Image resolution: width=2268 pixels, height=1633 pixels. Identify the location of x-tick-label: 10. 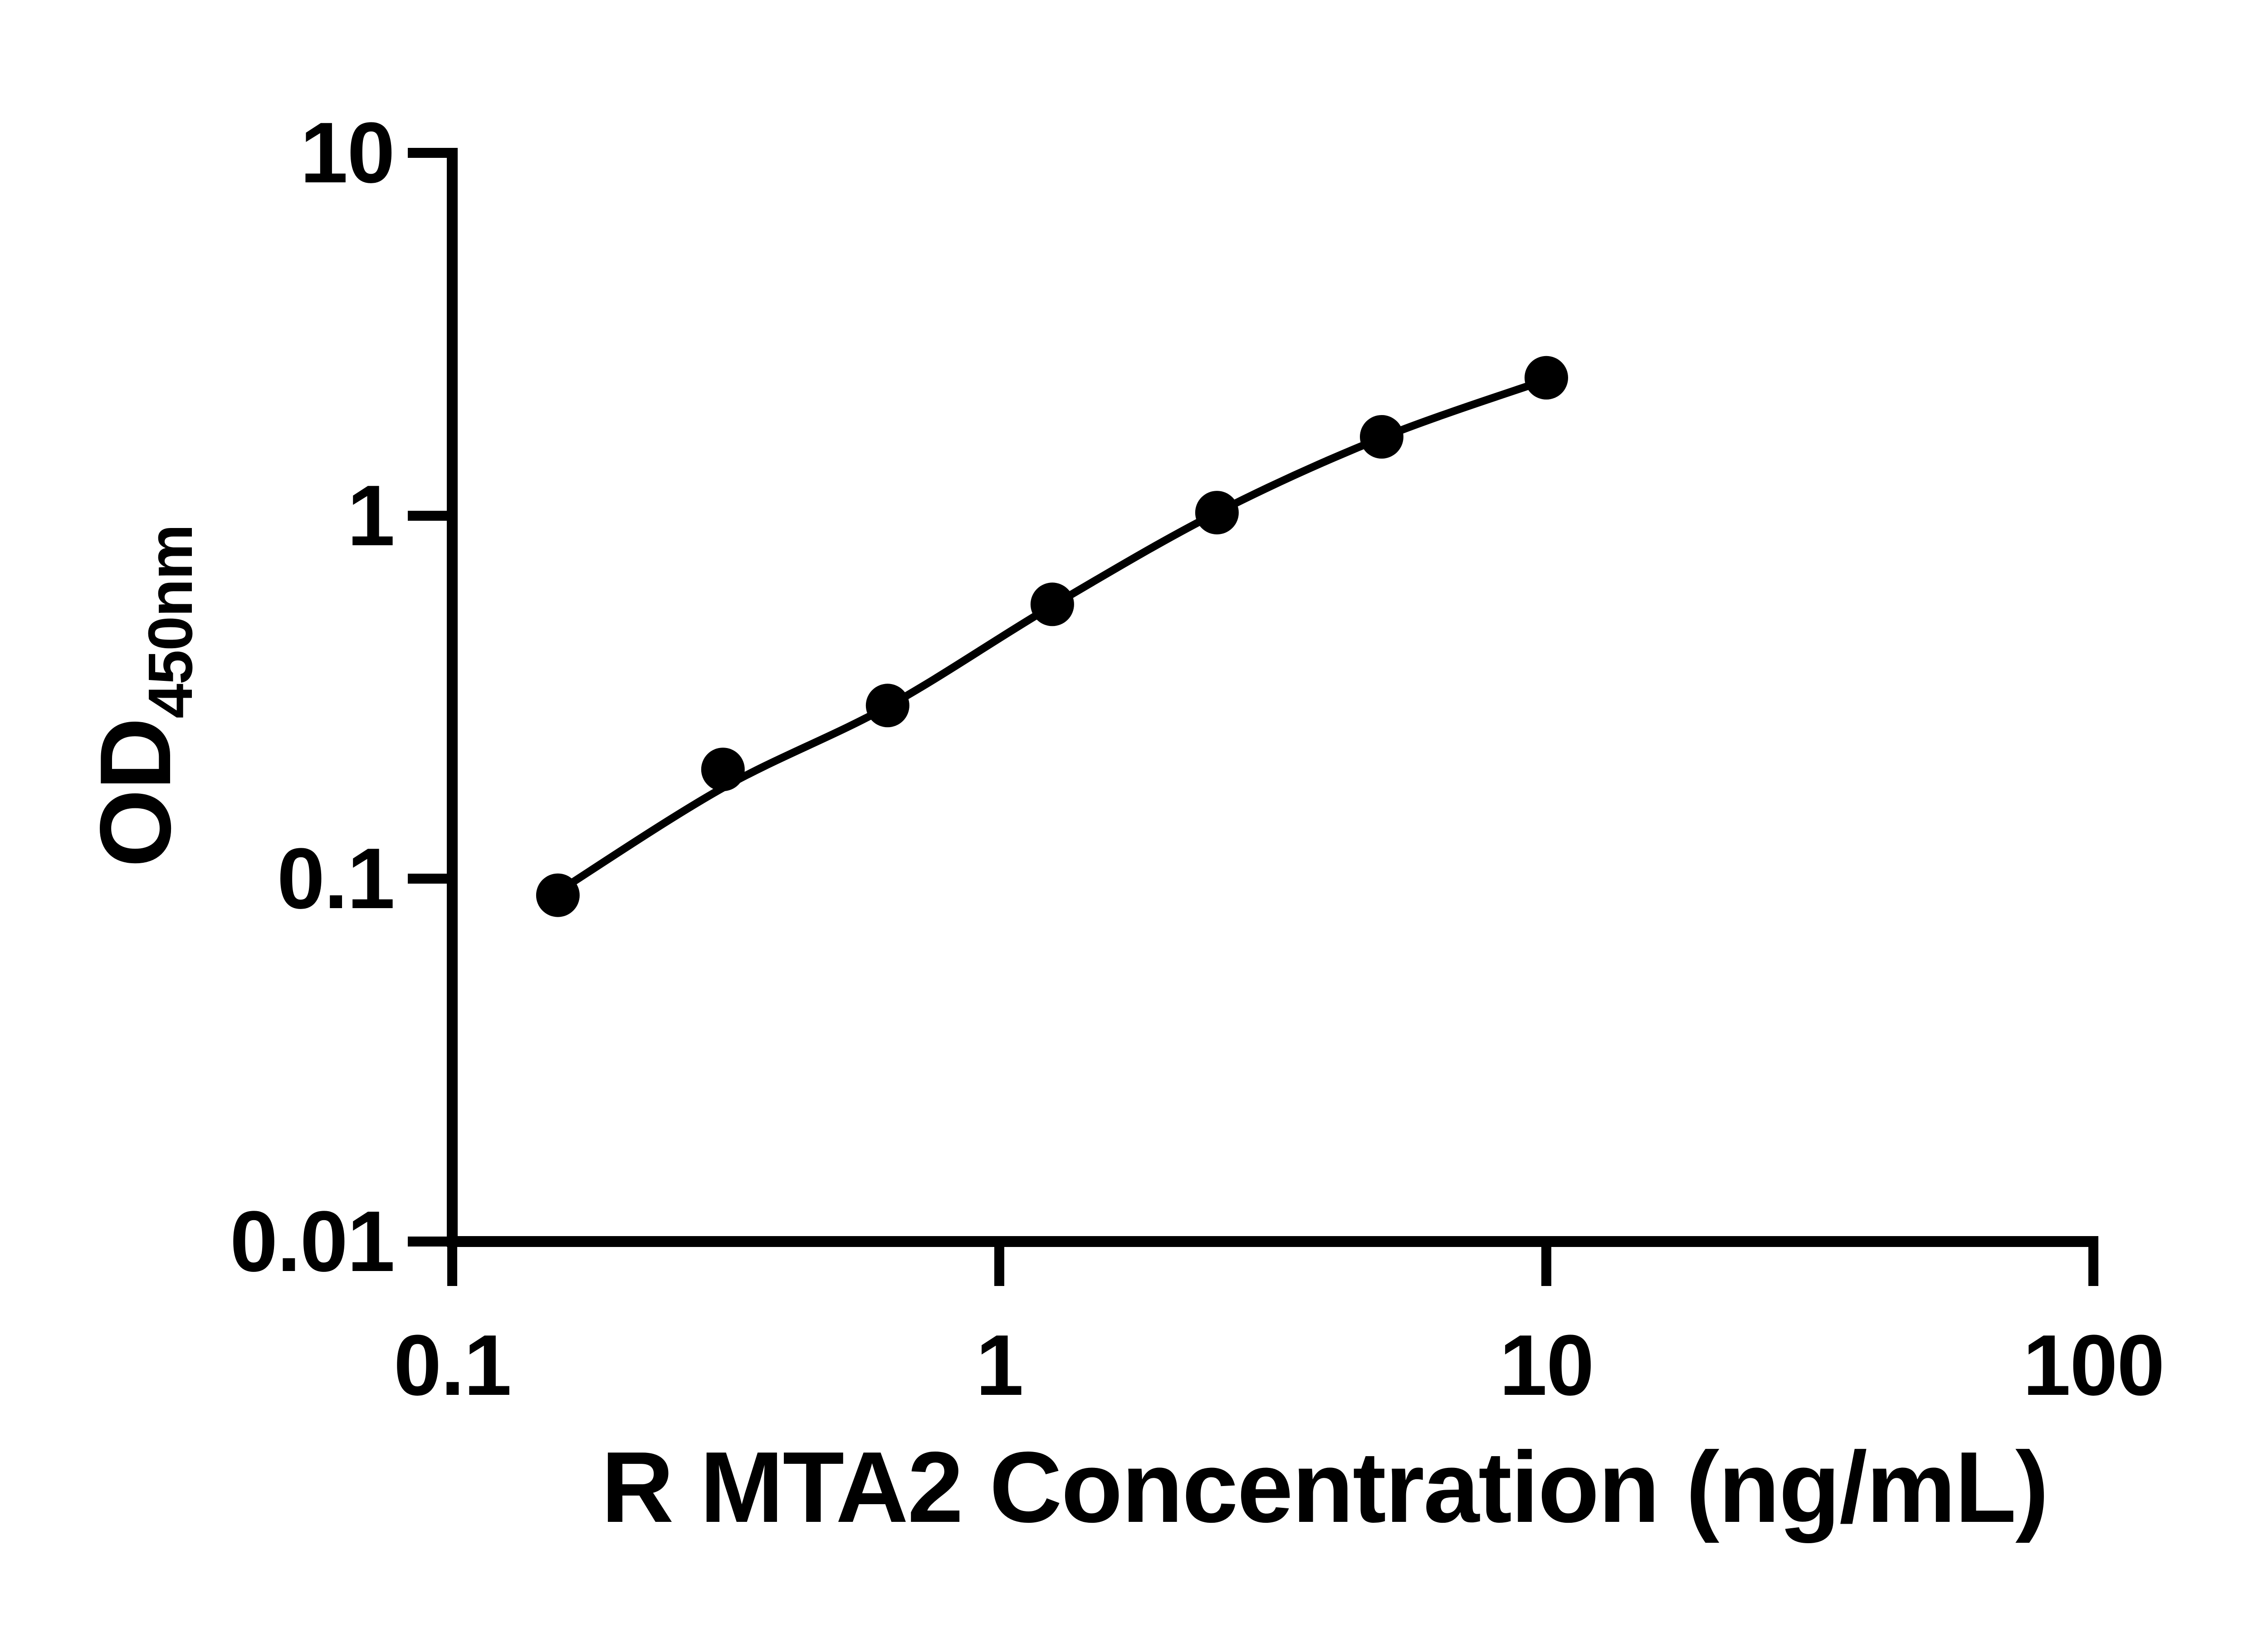
(1546, 1365).